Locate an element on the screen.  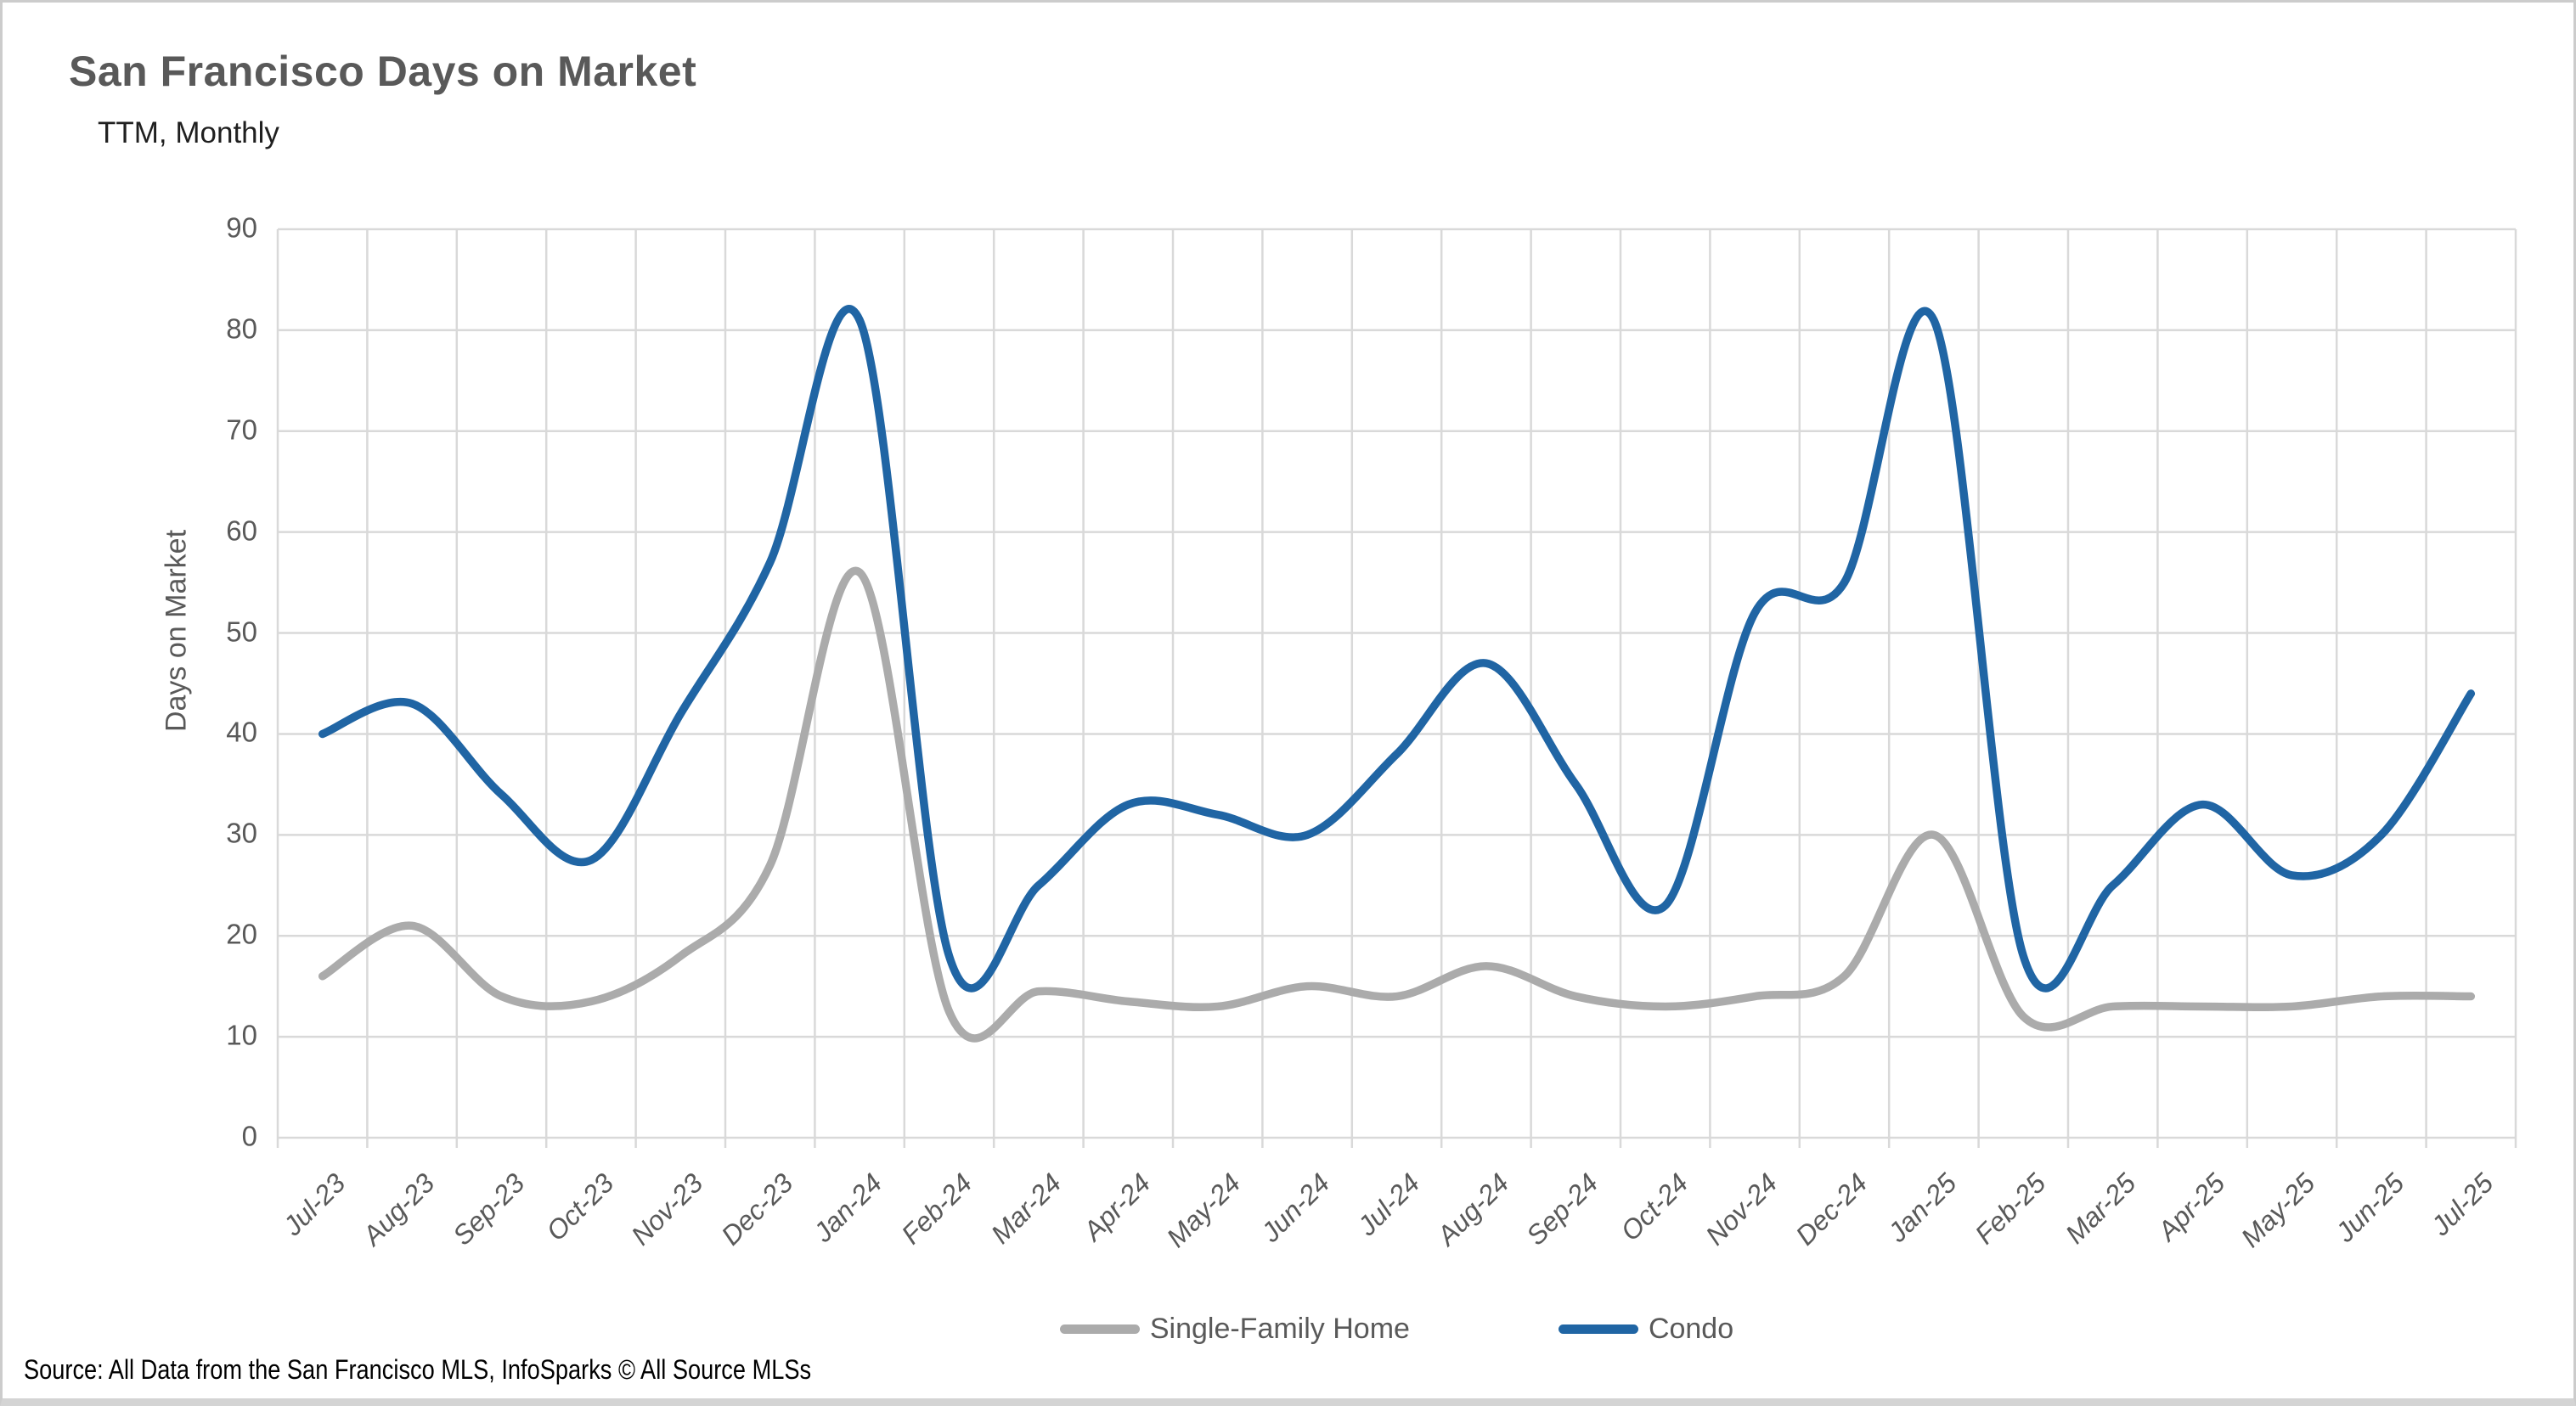
y-tick-label: 80 is located at coordinates (241, 328).